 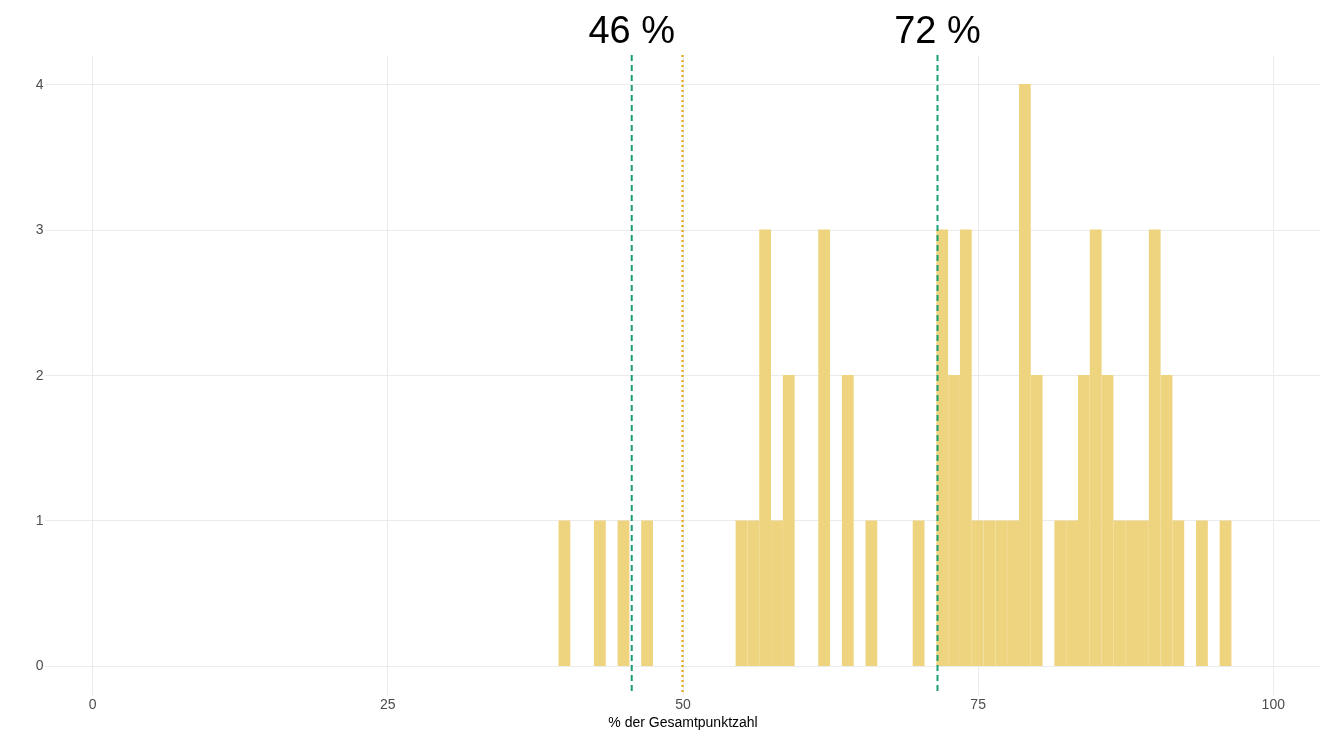 What do you see at coordinates (388, 703) in the screenshot?
I see `x-tick-label: 25` at bounding box center [388, 703].